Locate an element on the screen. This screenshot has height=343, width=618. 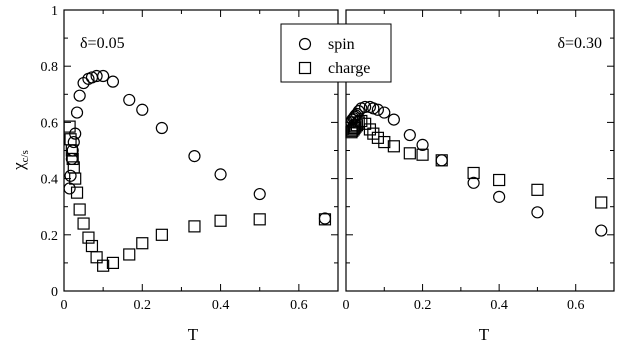
left-panel-label: δ=0.05 is located at coordinates (102, 43).